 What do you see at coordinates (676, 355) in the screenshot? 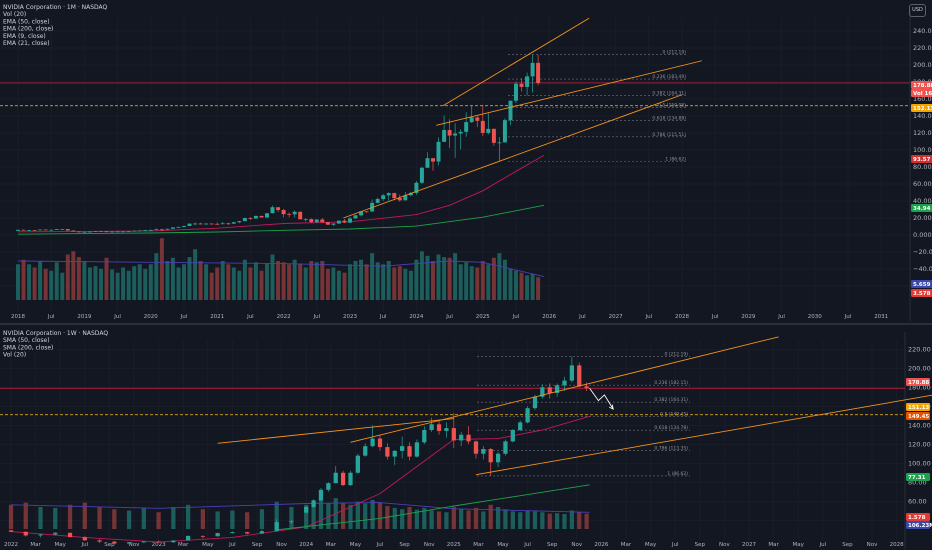
I see `fib-level-label: 0 (212.19)` at bounding box center [676, 355].